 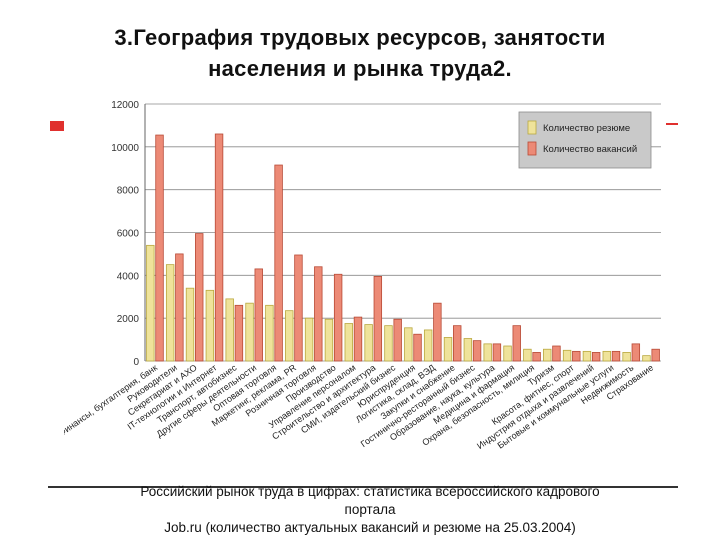 I want to click on legend-box, so click(x=585, y=140).